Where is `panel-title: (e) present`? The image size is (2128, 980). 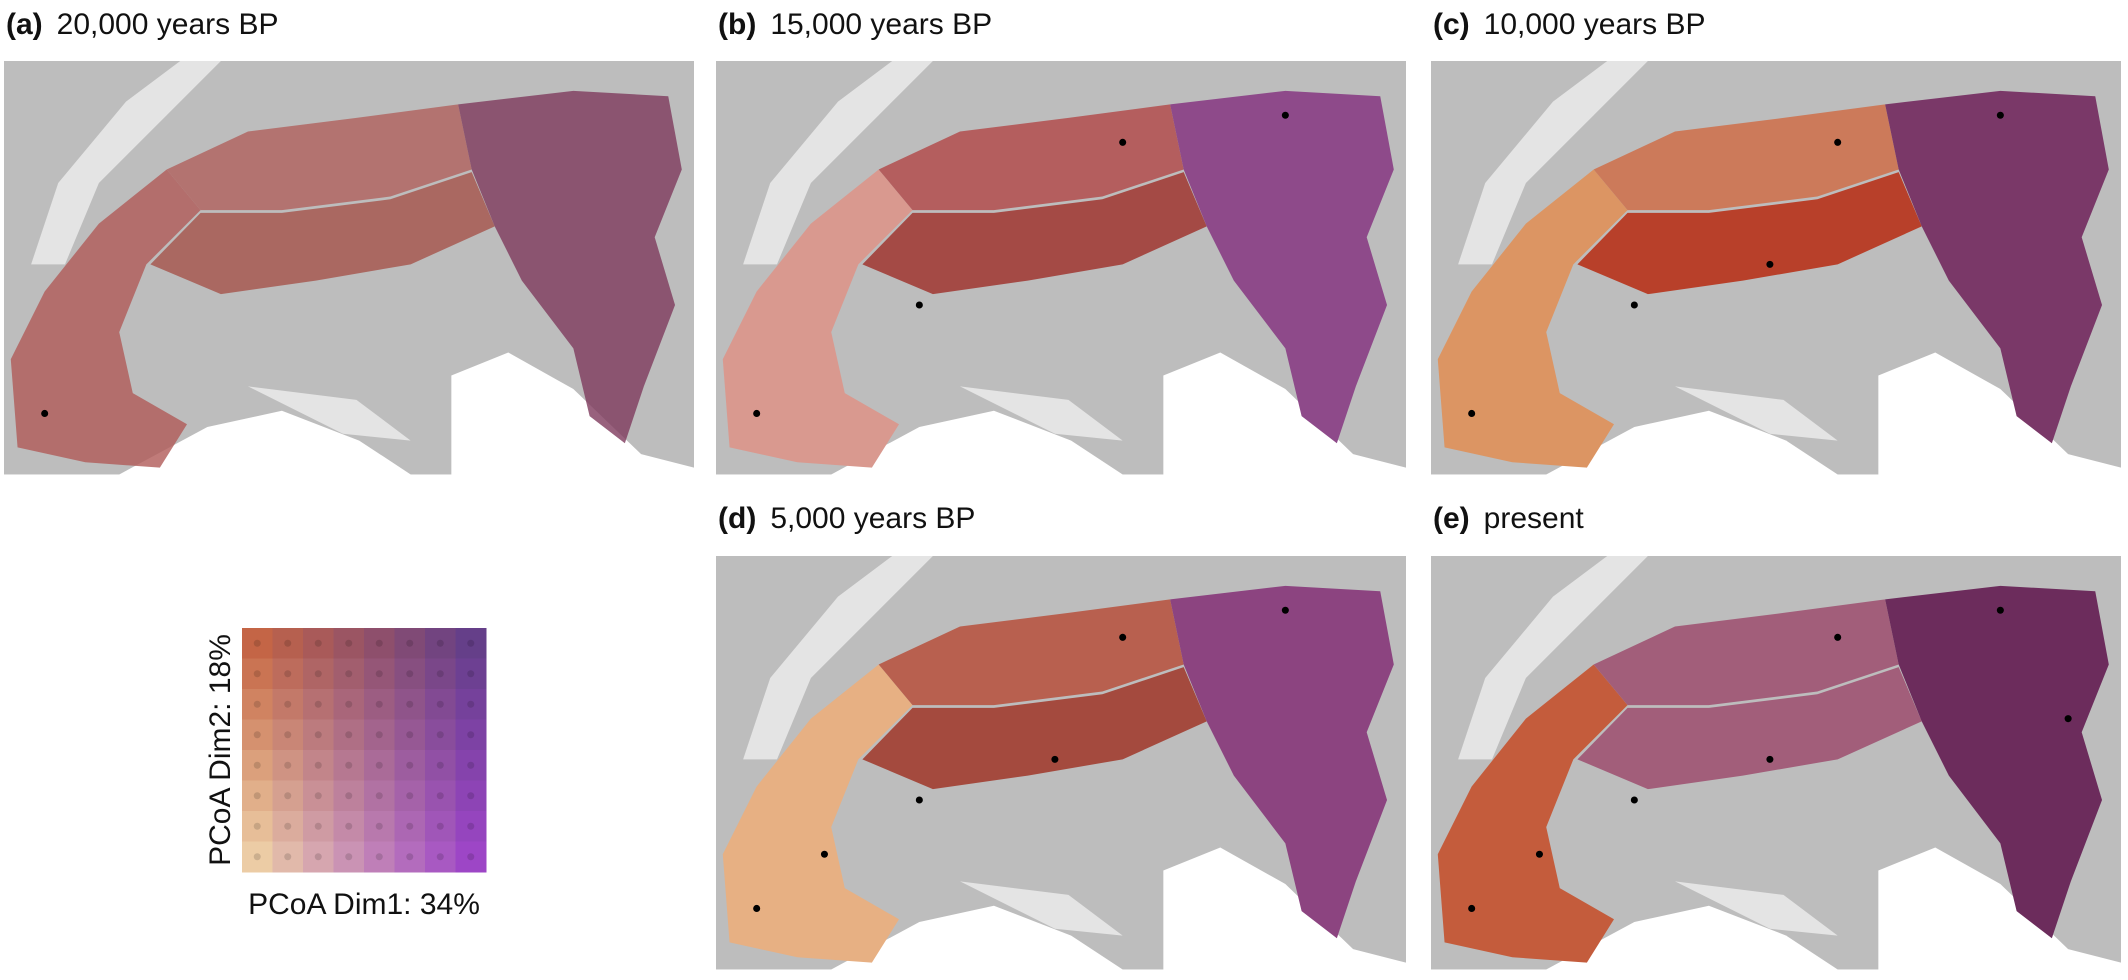 panel-title: (e) present is located at coordinates (1508, 518).